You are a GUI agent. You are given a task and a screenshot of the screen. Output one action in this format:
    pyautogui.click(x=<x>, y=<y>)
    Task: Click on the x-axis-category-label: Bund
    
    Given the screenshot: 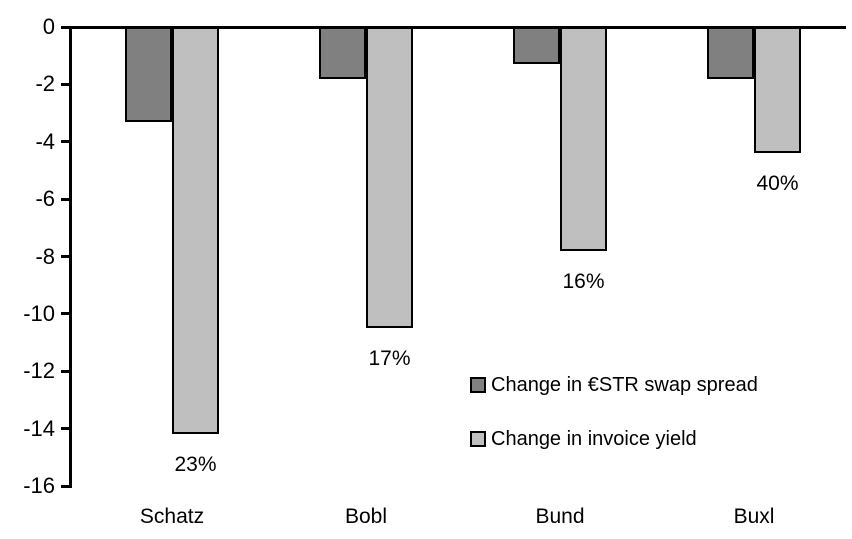 What is the action you would take?
    pyautogui.click(x=560, y=516)
    